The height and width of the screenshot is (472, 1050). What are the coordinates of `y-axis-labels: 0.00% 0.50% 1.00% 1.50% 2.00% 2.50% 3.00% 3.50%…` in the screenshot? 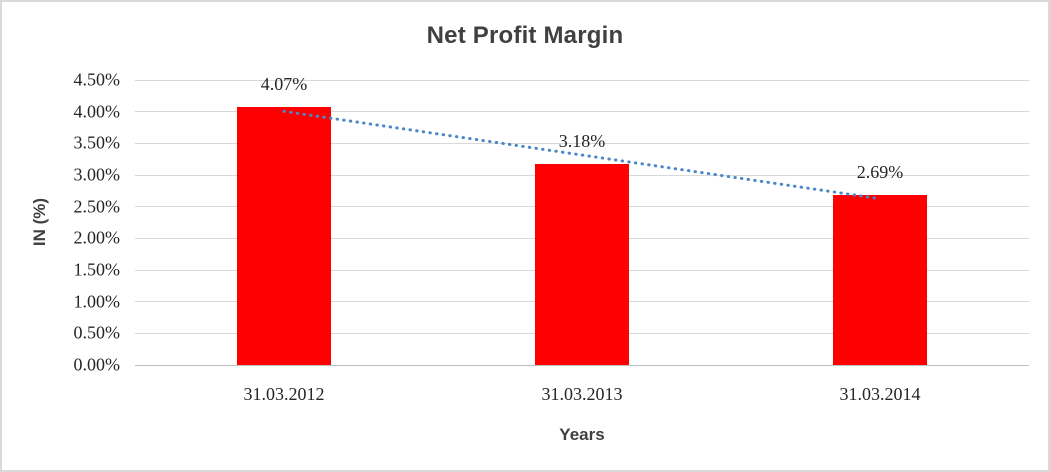 It's located at (61, 222).